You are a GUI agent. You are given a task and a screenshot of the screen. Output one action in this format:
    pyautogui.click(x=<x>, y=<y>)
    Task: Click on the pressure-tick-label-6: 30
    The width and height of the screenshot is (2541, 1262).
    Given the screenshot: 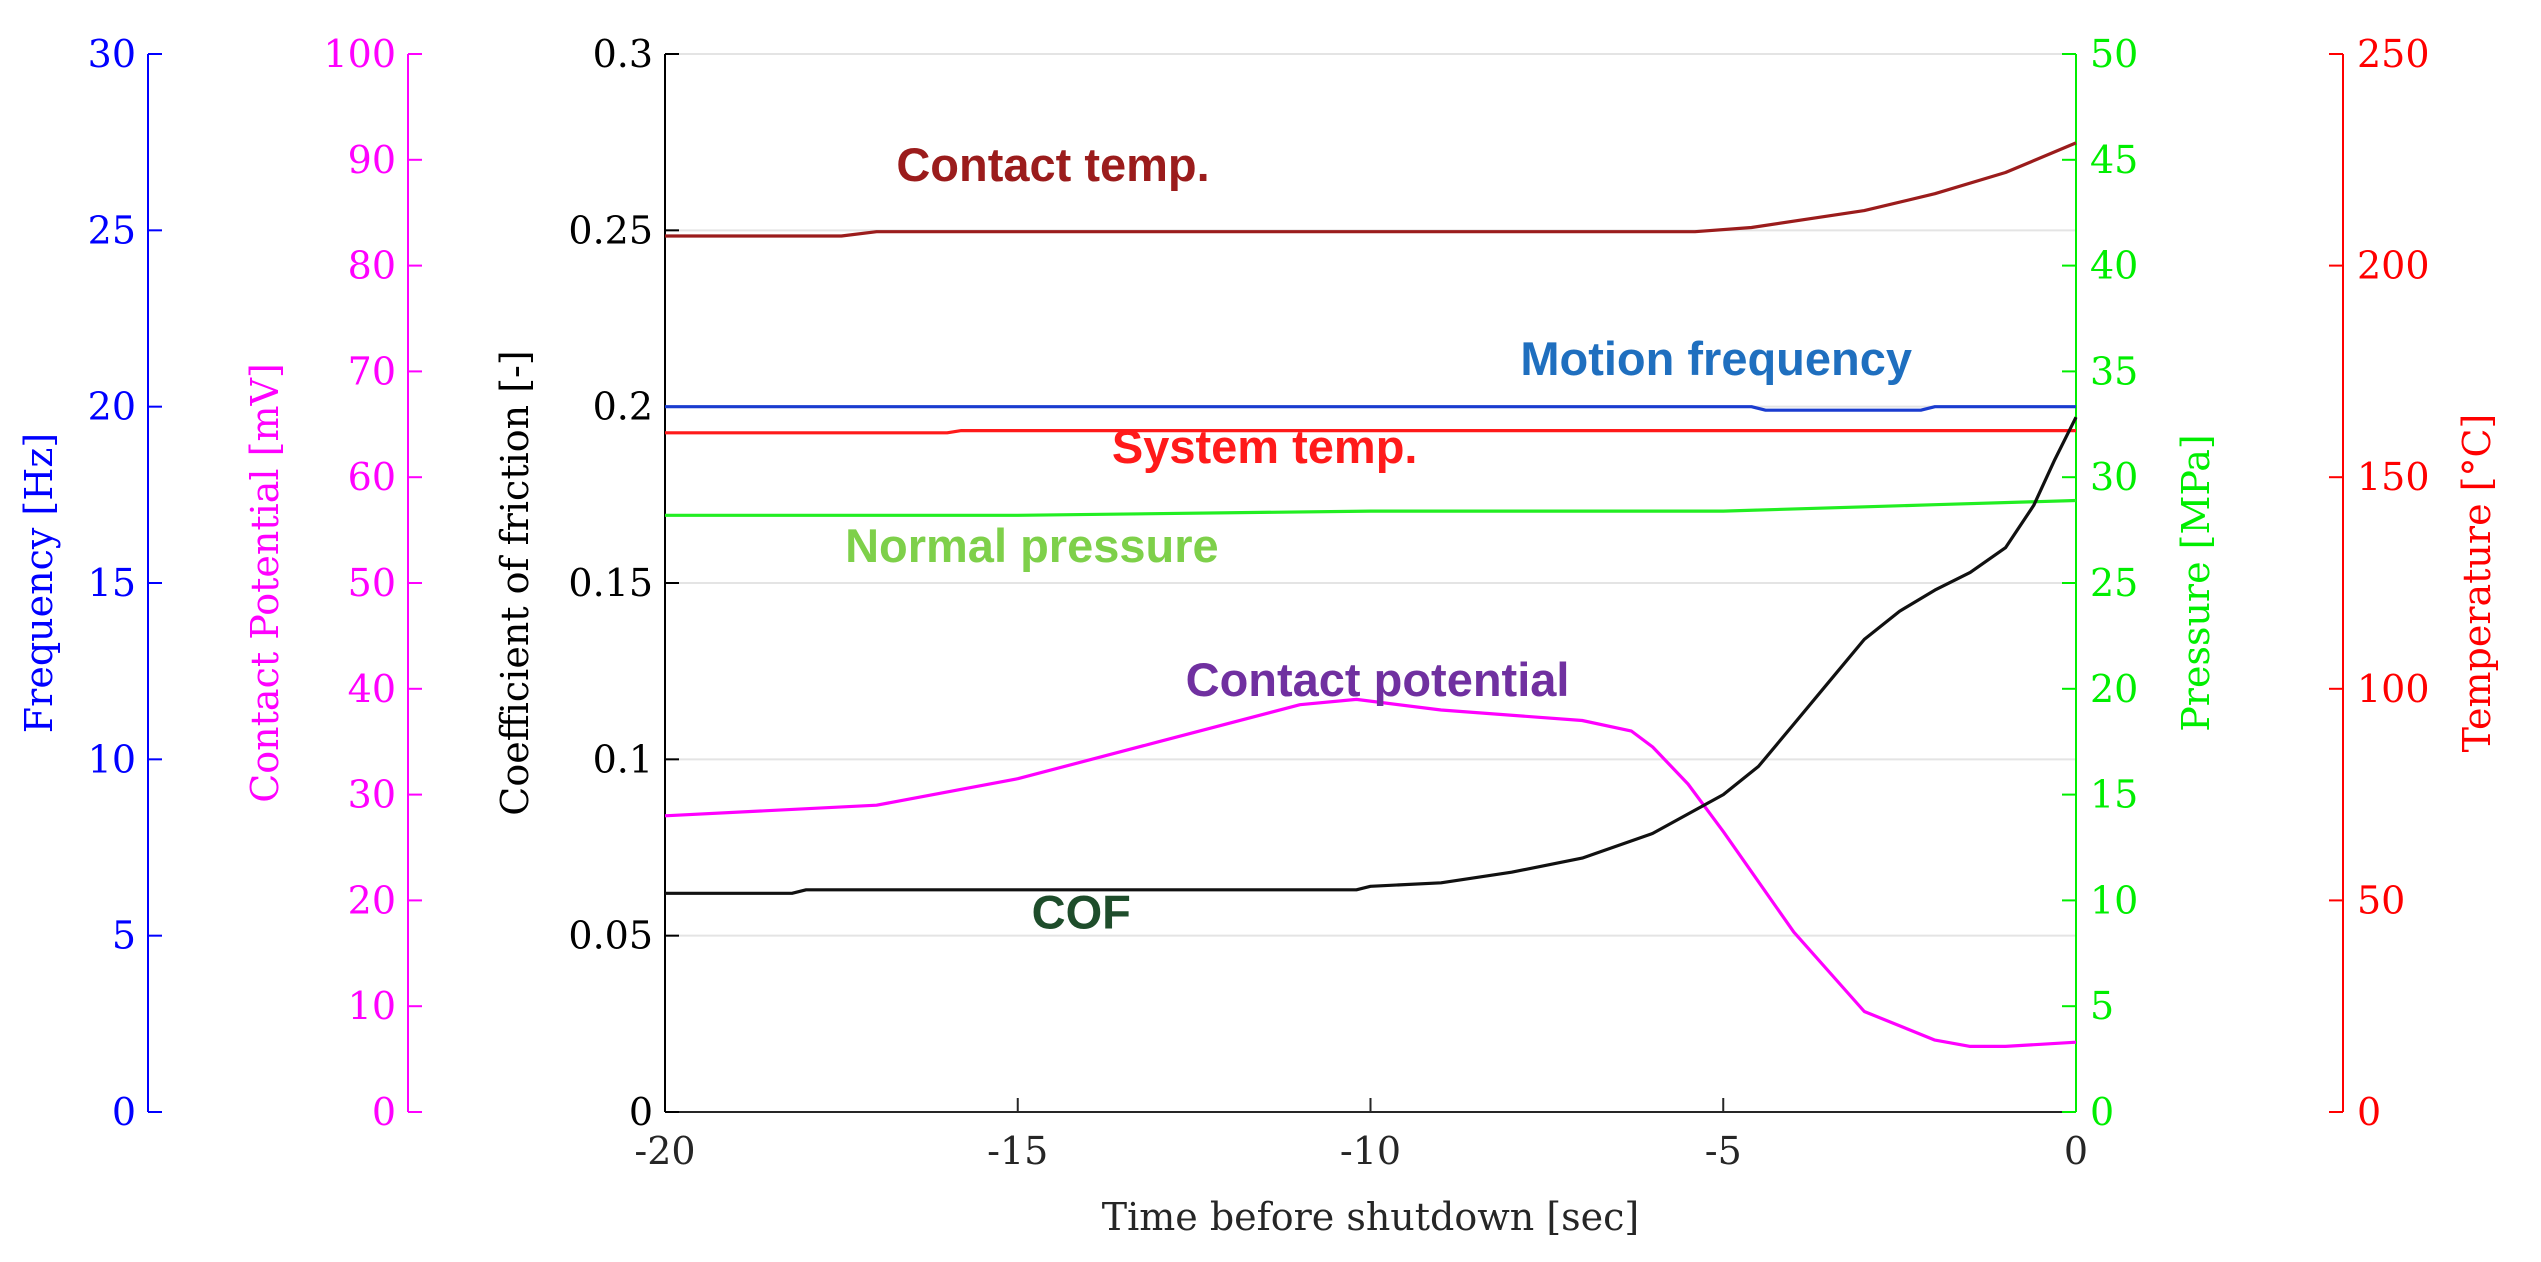 What is the action you would take?
    pyautogui.click(x=2114, y=477)
    